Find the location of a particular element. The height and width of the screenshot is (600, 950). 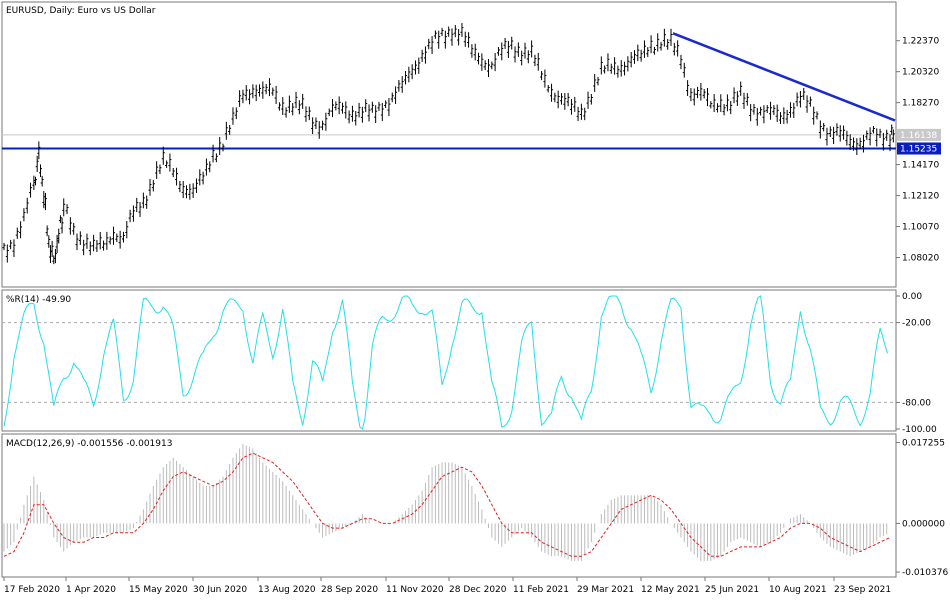

y-tick-label: -20.00 is located at coordinates (916, 324).